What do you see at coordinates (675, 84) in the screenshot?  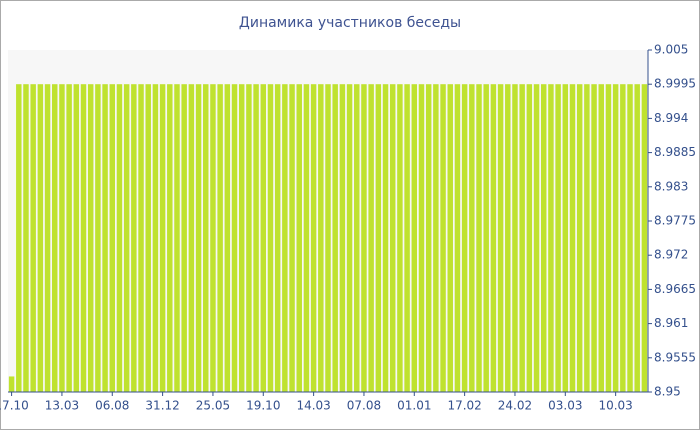 I see `y-tick-label: 8.9995` at bounding box center [675, 84].